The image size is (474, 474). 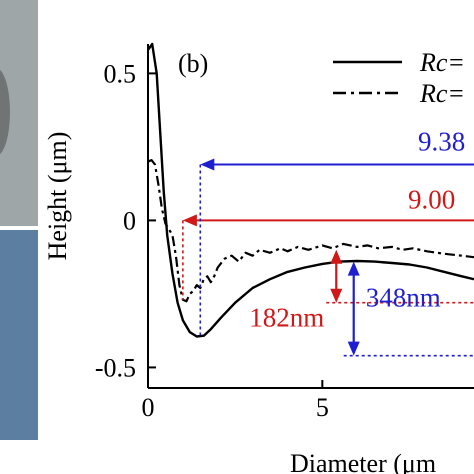 I want to click on photo-divider, so click(x=19, y=228).